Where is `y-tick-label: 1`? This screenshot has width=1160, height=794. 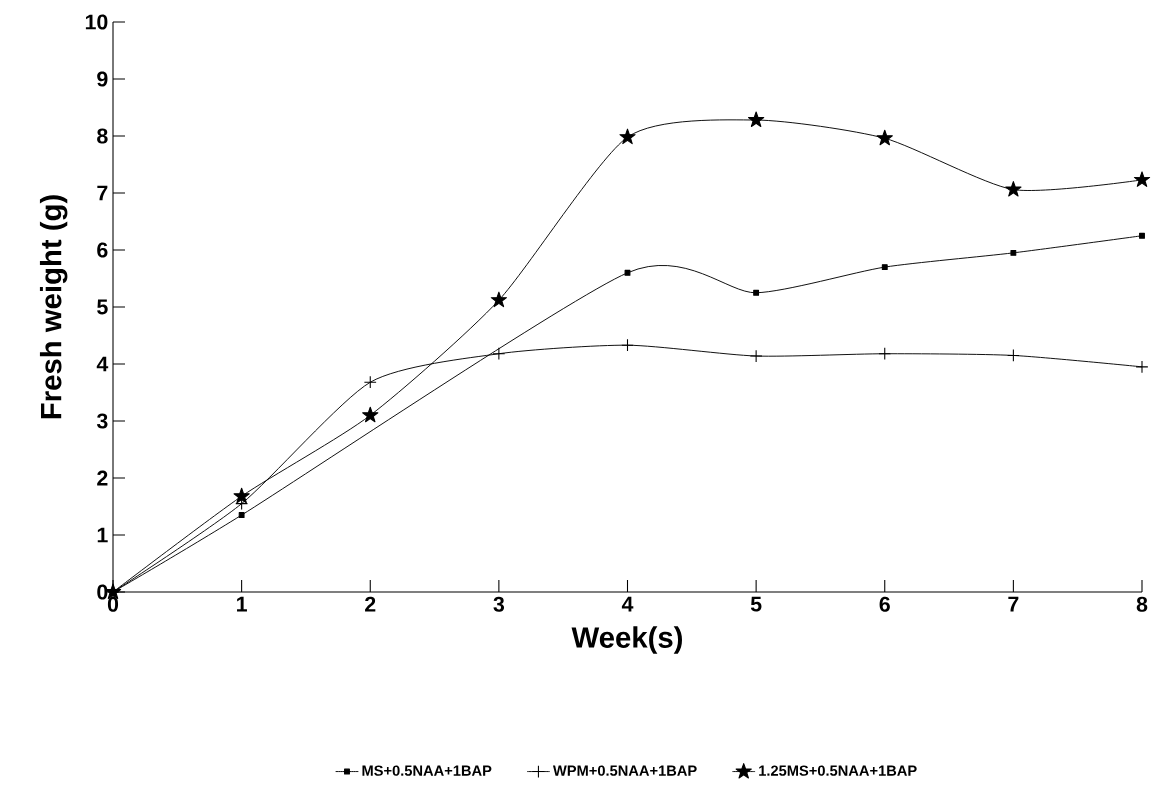
y-tick-label: 1 is located at coordinates (102, 535).